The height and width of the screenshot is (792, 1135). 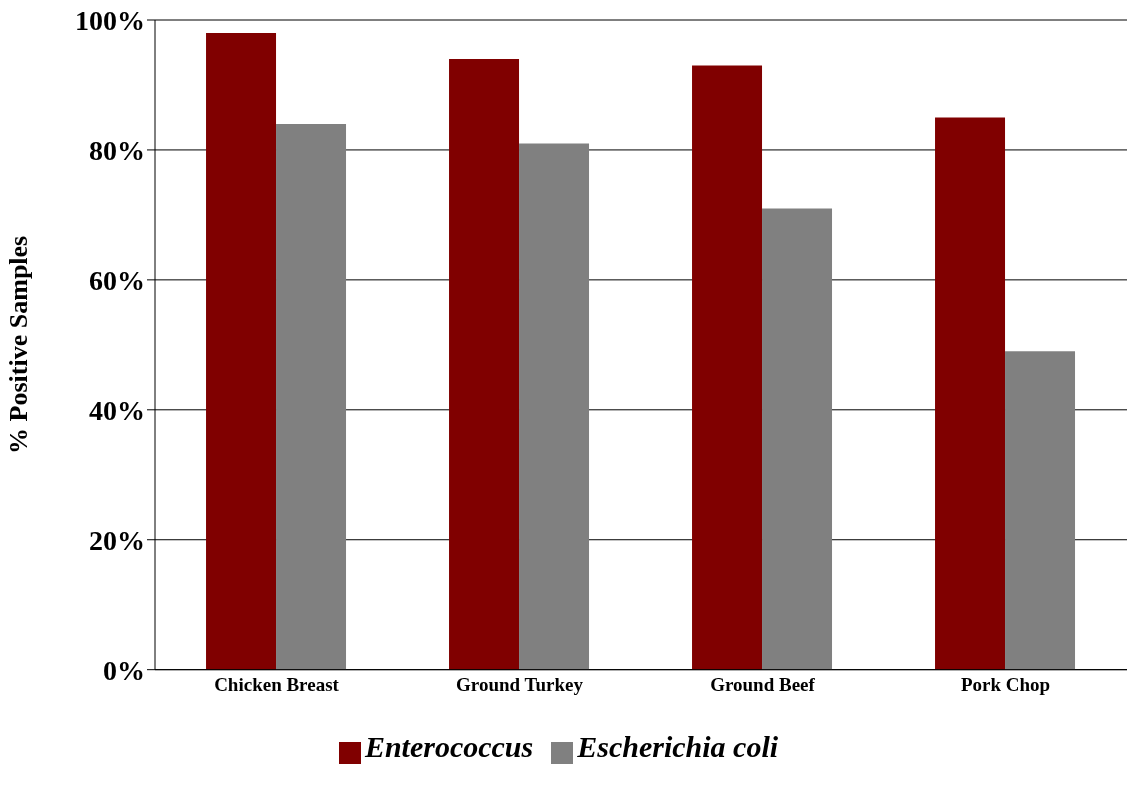 What do you see at coordinates (117, 540) in the screenshot?
I see `y-tick-label: 20%` at bounding box center [117, 540].